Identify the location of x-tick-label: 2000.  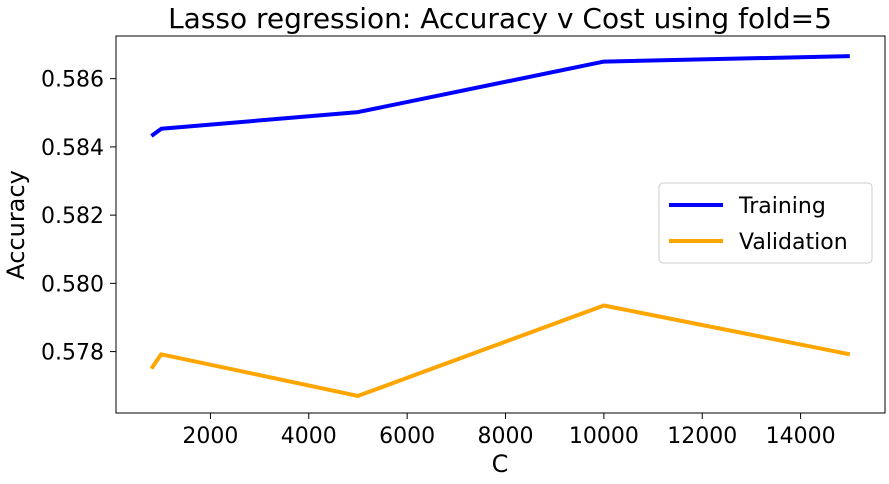
(210, 436).